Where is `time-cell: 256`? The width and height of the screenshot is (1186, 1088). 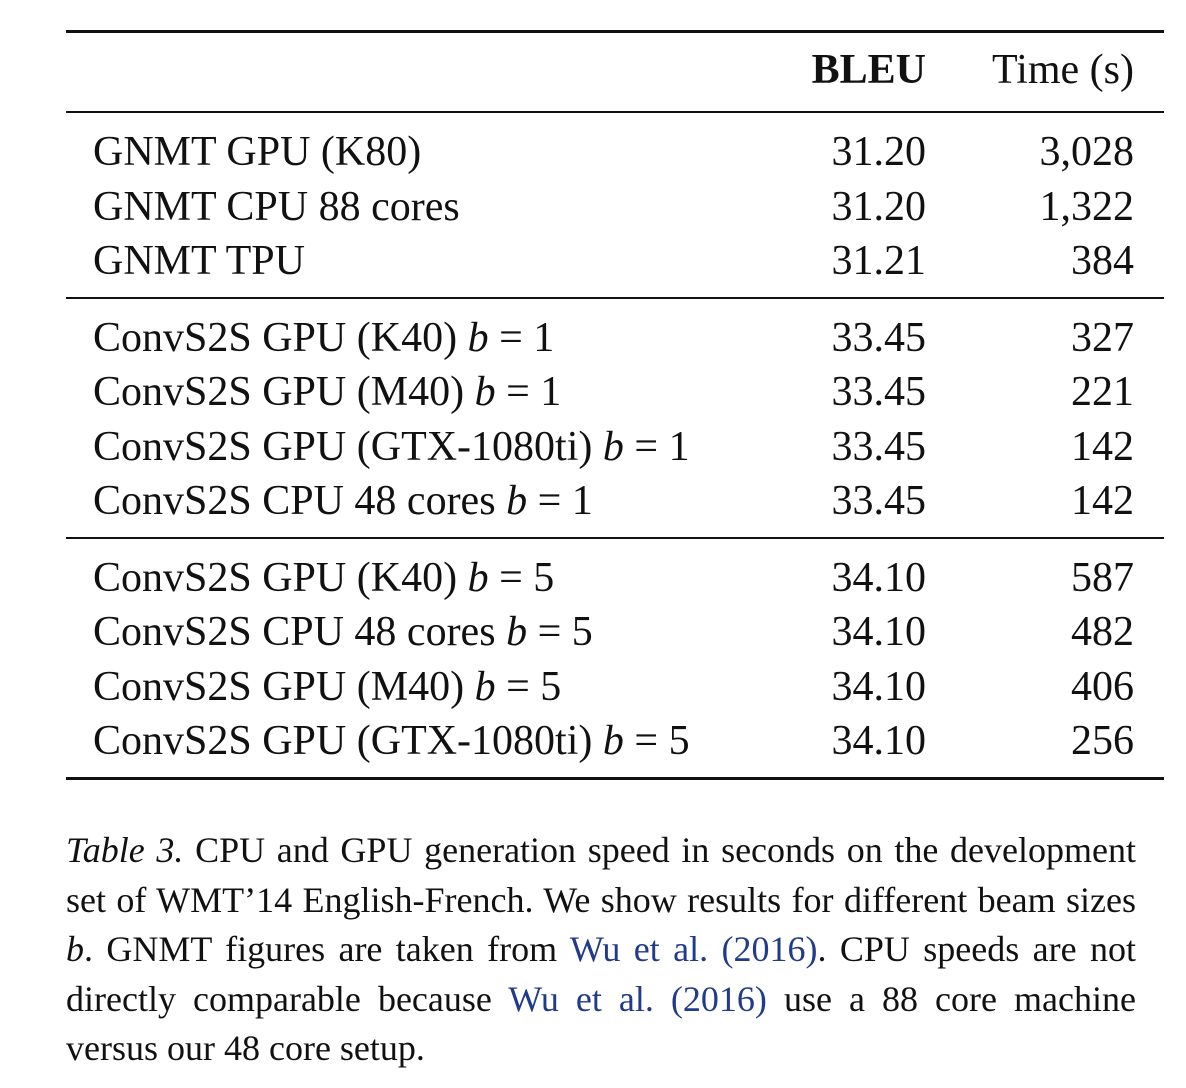
time-cell: 256 is located at coordinates (1102, 741).